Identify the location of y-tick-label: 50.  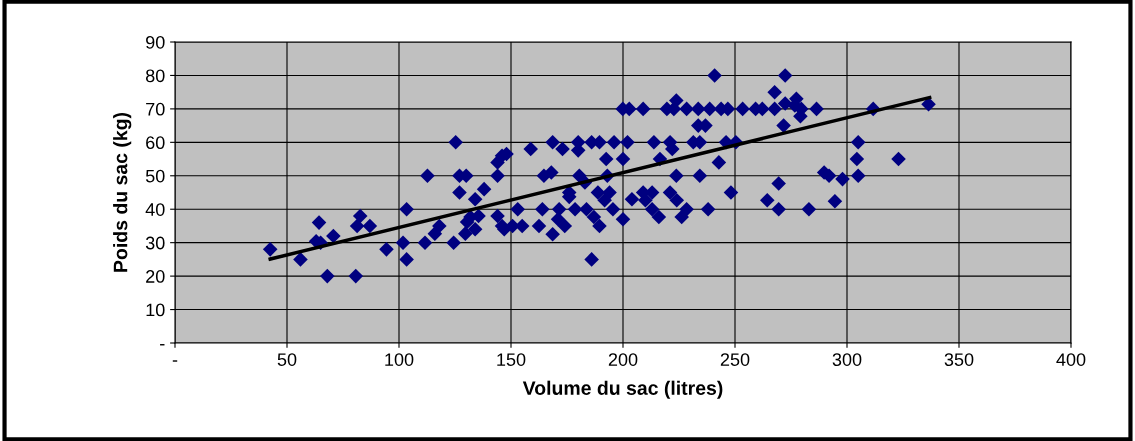
(155, 176).